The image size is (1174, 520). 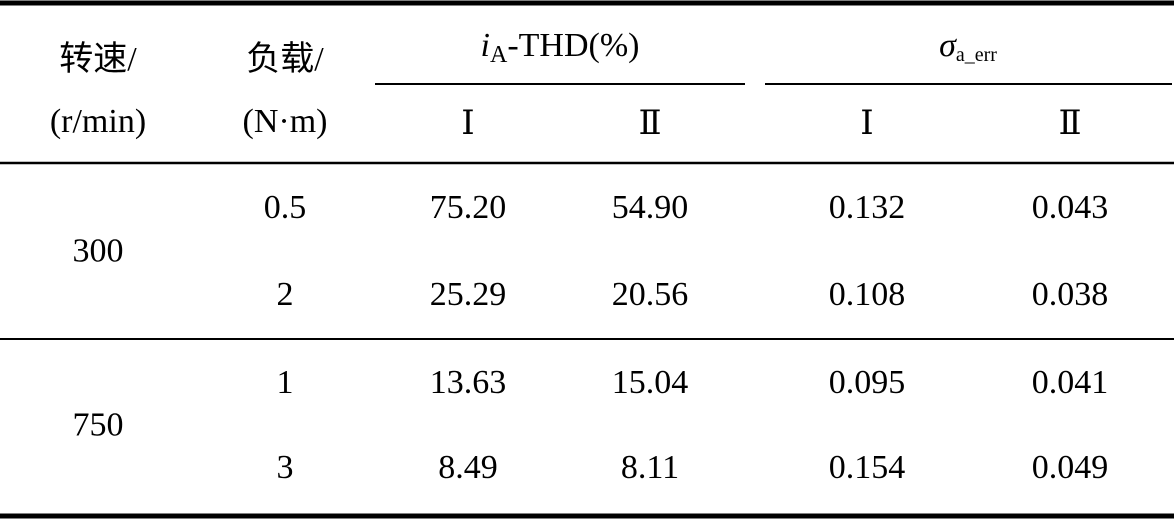 What do you see at coordinates (285, 207) in the screenshot?
I see `cell: 0.5` at bounding box center [285, 207].